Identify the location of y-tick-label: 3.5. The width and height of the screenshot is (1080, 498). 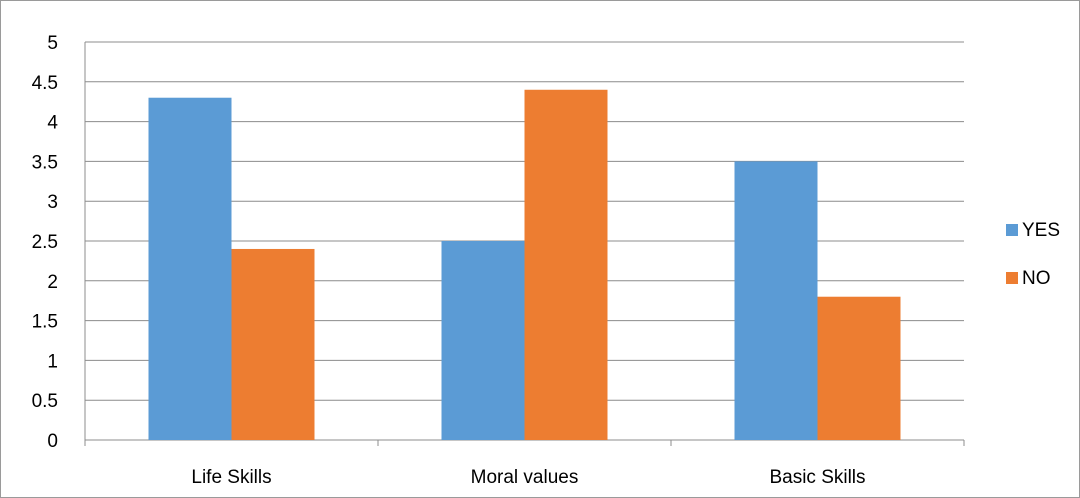
(45, 162).